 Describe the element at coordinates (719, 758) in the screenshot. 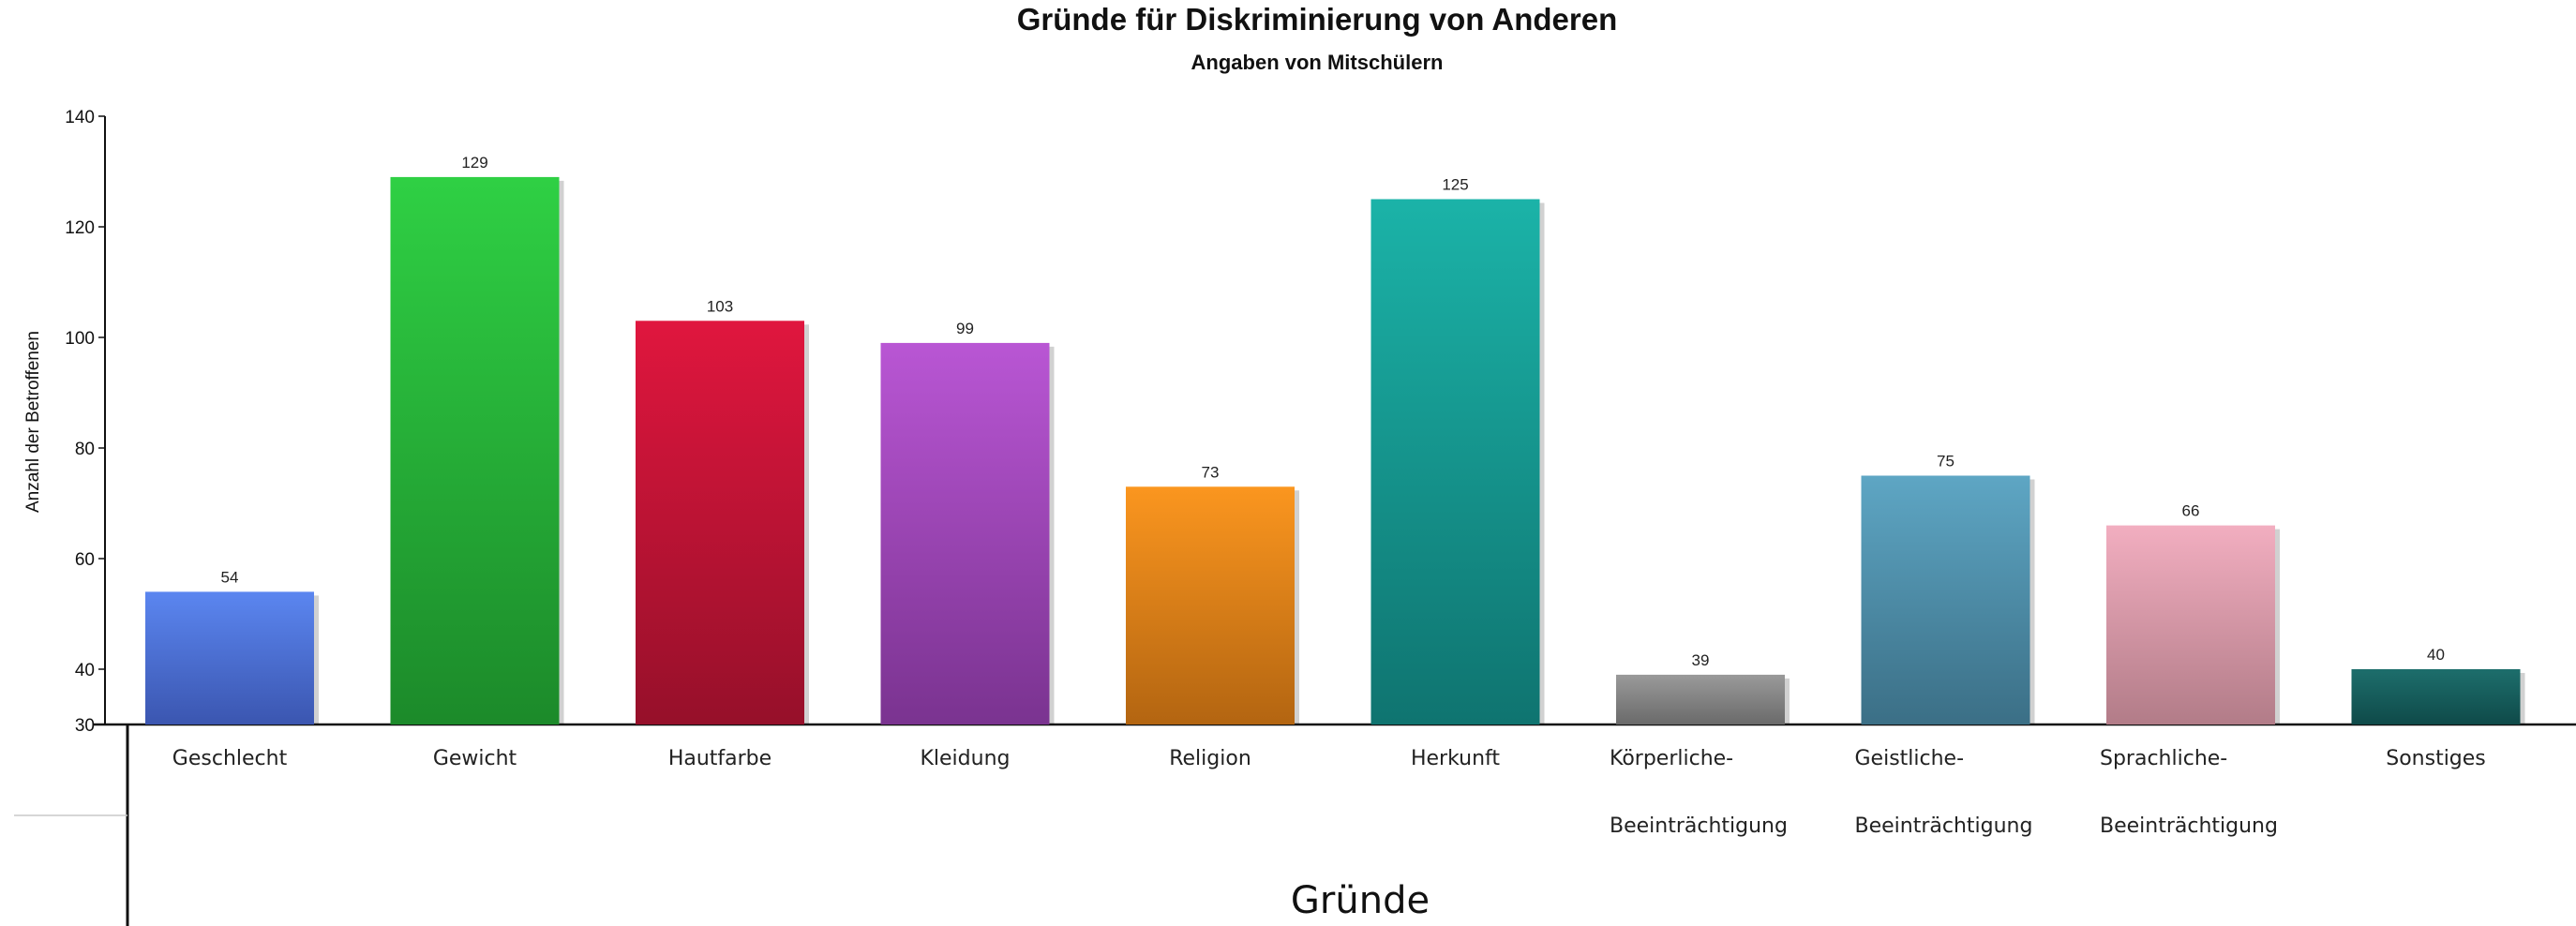

I see `x-tick-label: Hautfarbe` at that location.